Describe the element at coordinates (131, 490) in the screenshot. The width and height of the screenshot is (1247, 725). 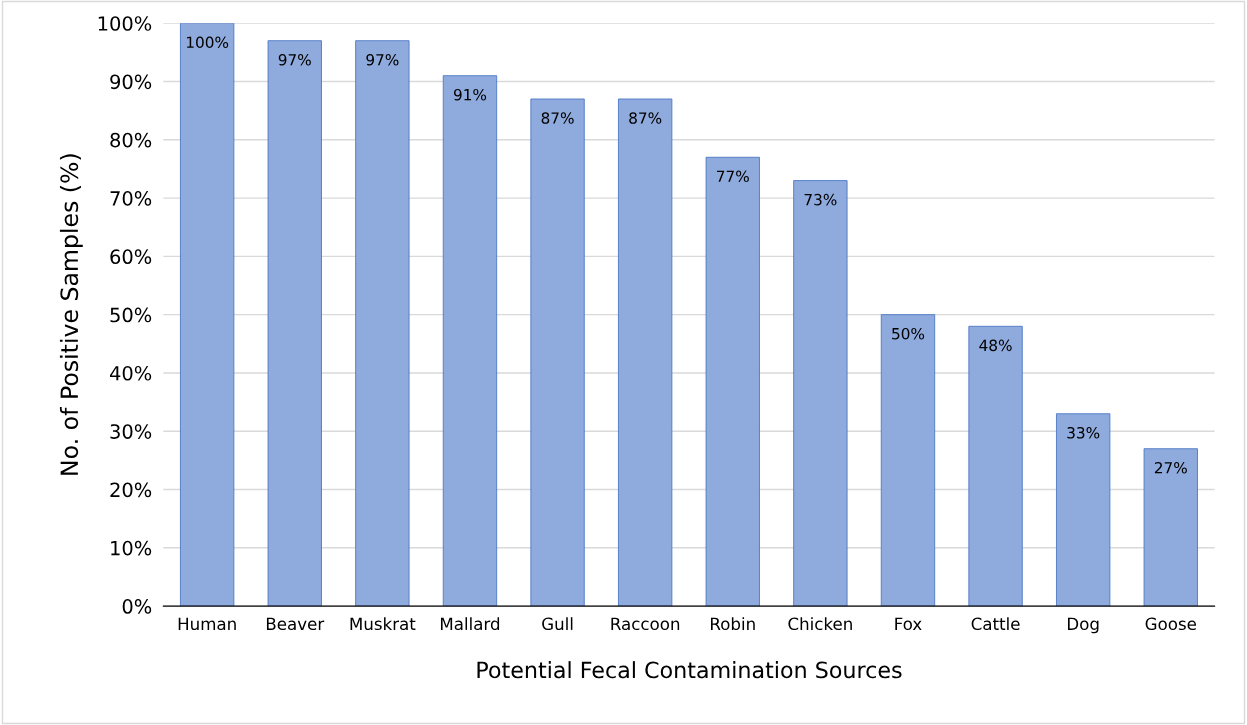
I see `y-tick-label: 20%` at that location.